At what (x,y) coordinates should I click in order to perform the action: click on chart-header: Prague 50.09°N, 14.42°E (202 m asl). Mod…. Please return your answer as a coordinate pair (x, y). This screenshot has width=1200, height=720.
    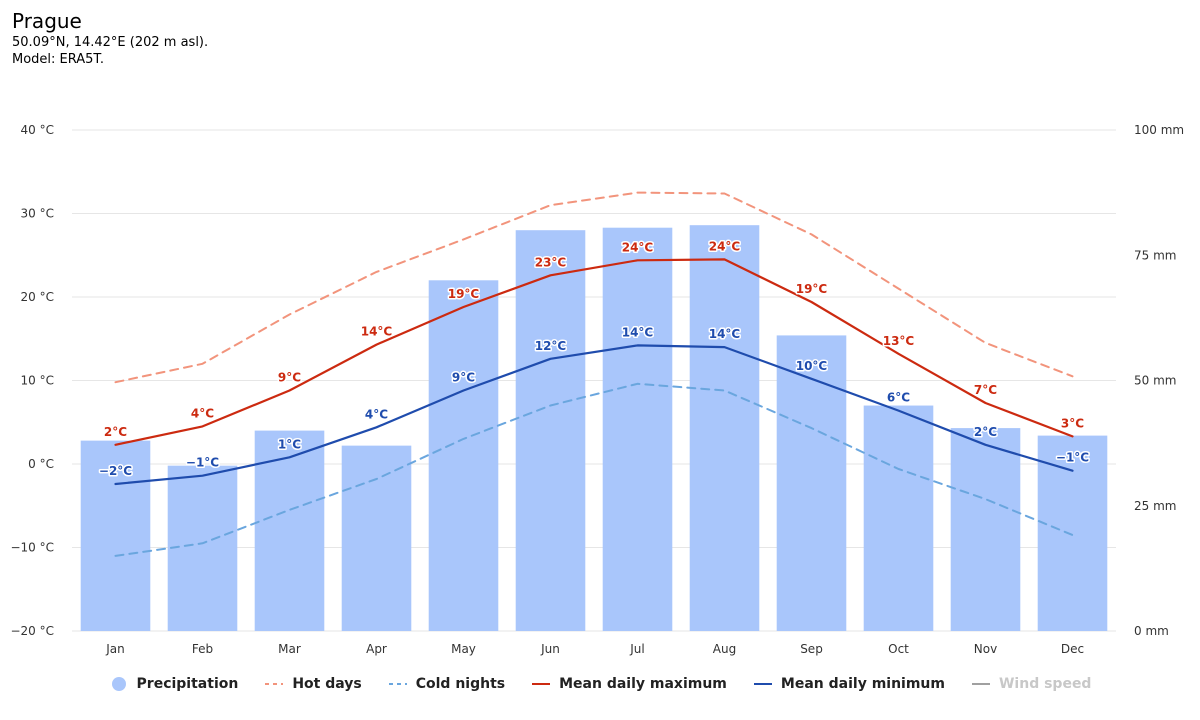
    Looking at the image, I should click on (110, 38).